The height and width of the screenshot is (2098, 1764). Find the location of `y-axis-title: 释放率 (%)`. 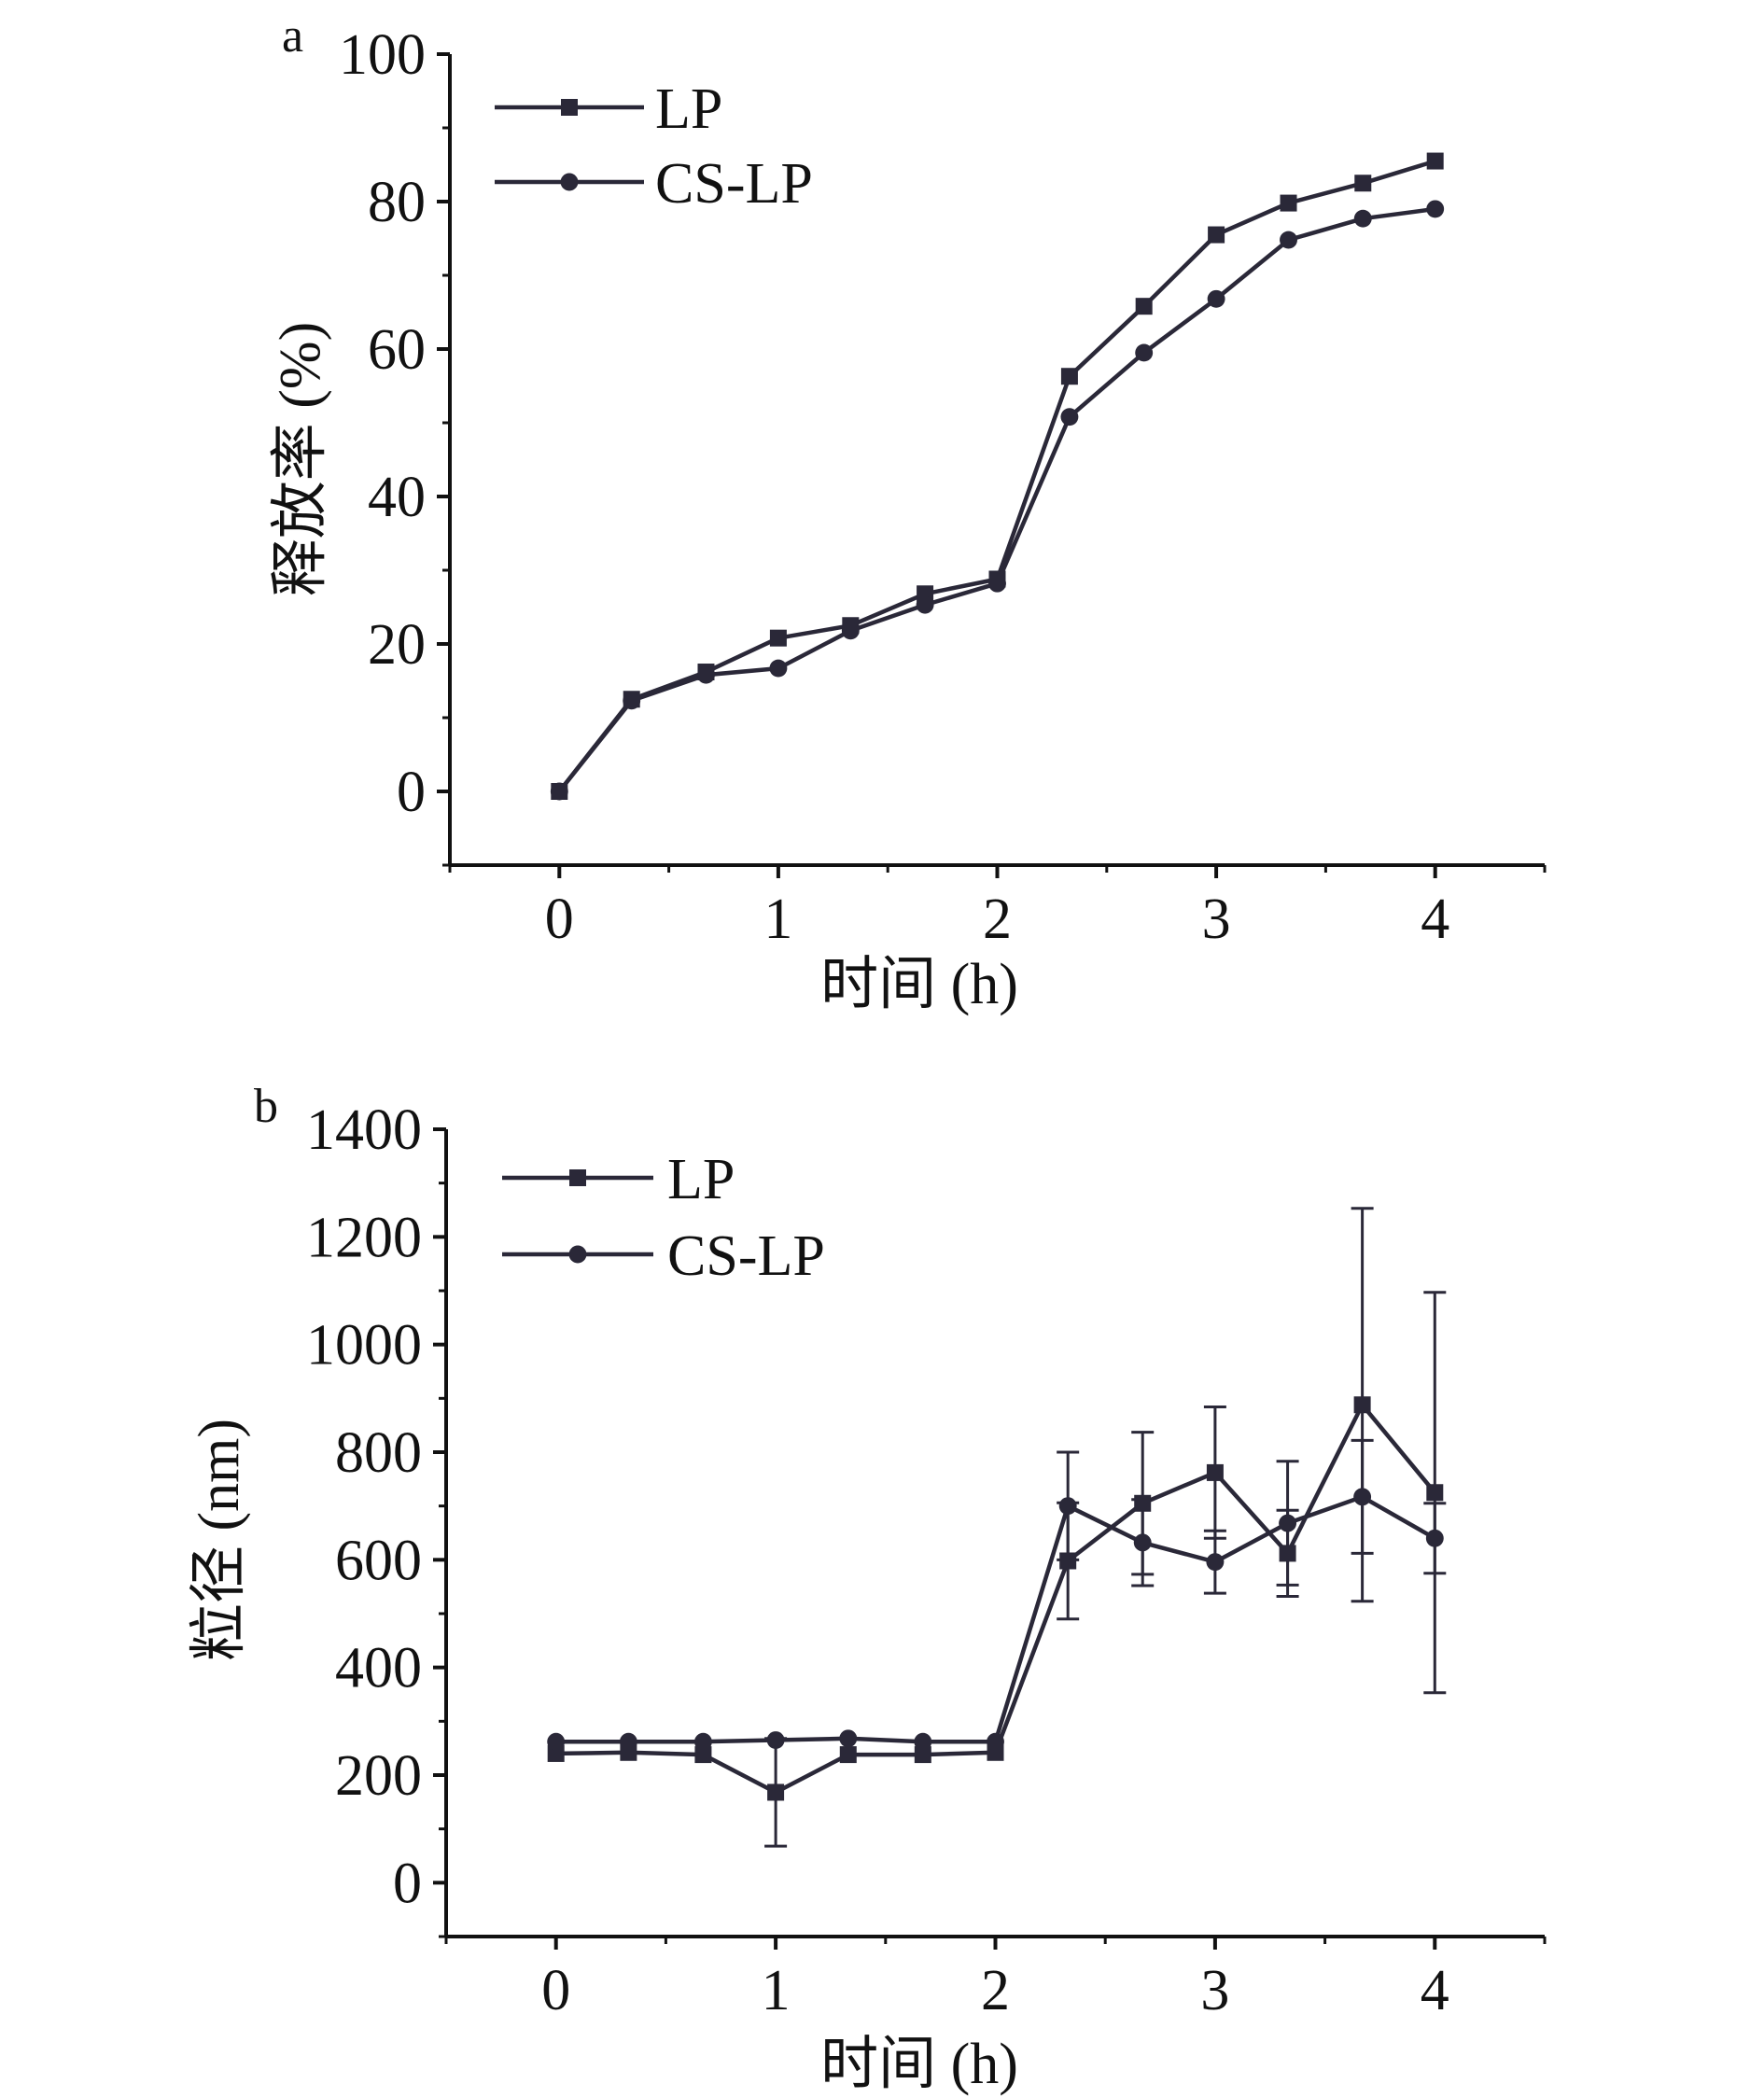

y-axis-title: 释放率 (%) is located at coordinates (300, 459).